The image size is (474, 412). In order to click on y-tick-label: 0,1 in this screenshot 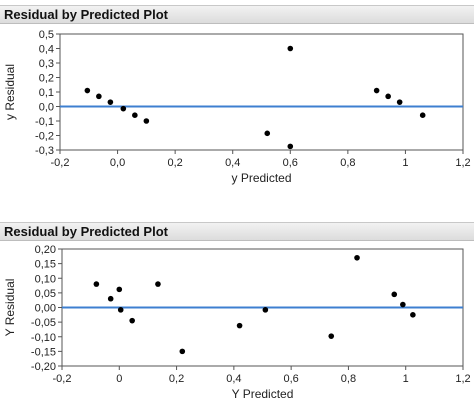, I will do `click(46, 93)`.